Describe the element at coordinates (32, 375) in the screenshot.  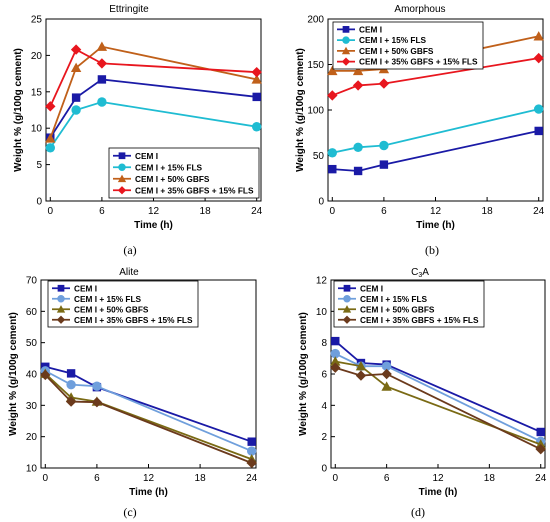
I see `y-tick-label: 40` at that location.